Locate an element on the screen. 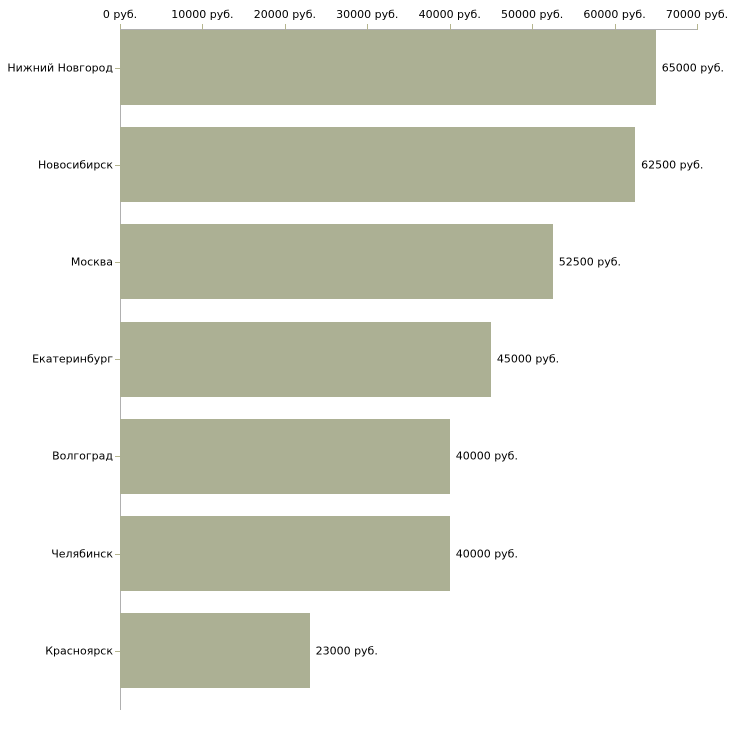 The width and height of the screenshot is (730, 730). x-tick-label: 20000 руб. is located at coordinates (284, 14).